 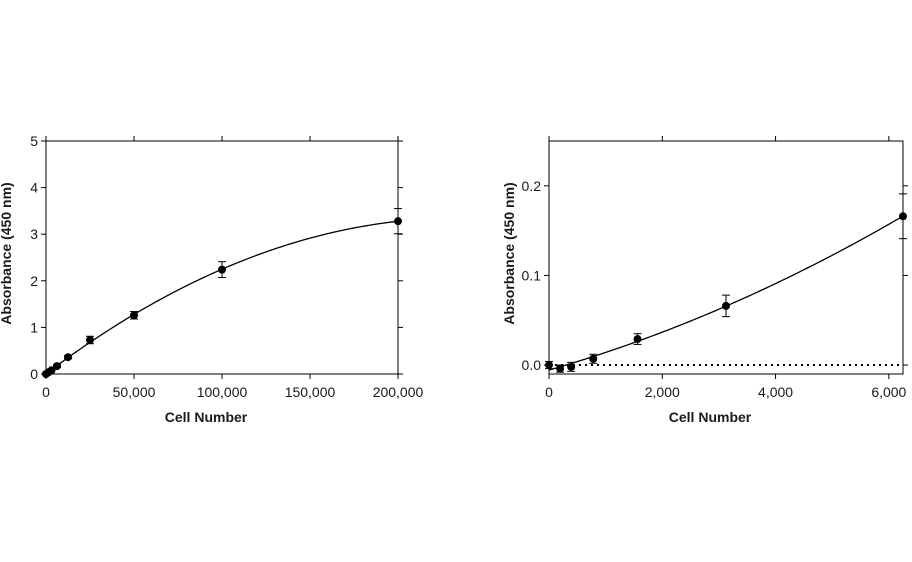 I want to click on x-tick-label: 200,000, so click(x=398, y=392).